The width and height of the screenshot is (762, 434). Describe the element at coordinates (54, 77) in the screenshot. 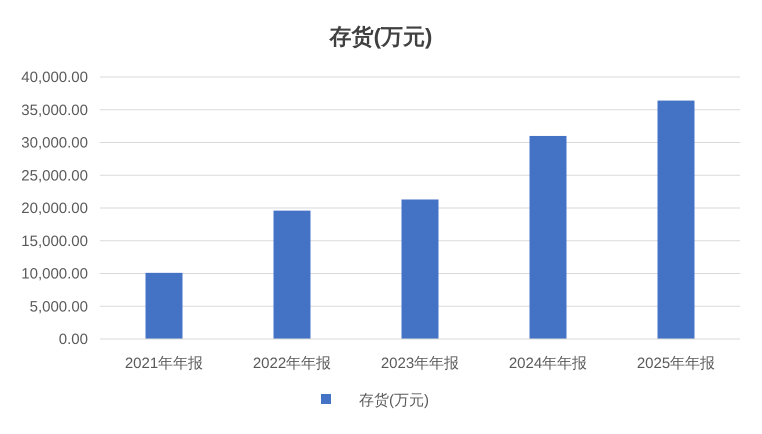

I see `y-tick-label: 40,000.00` at that location.